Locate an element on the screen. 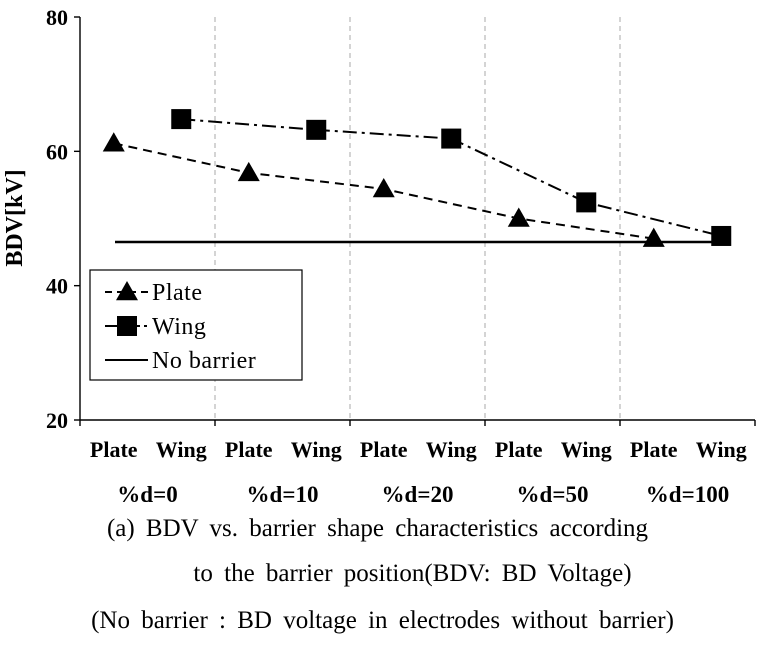 This screenshot has width=765, height=656. legend-entry: Plate is located at coordinates (154, 293).